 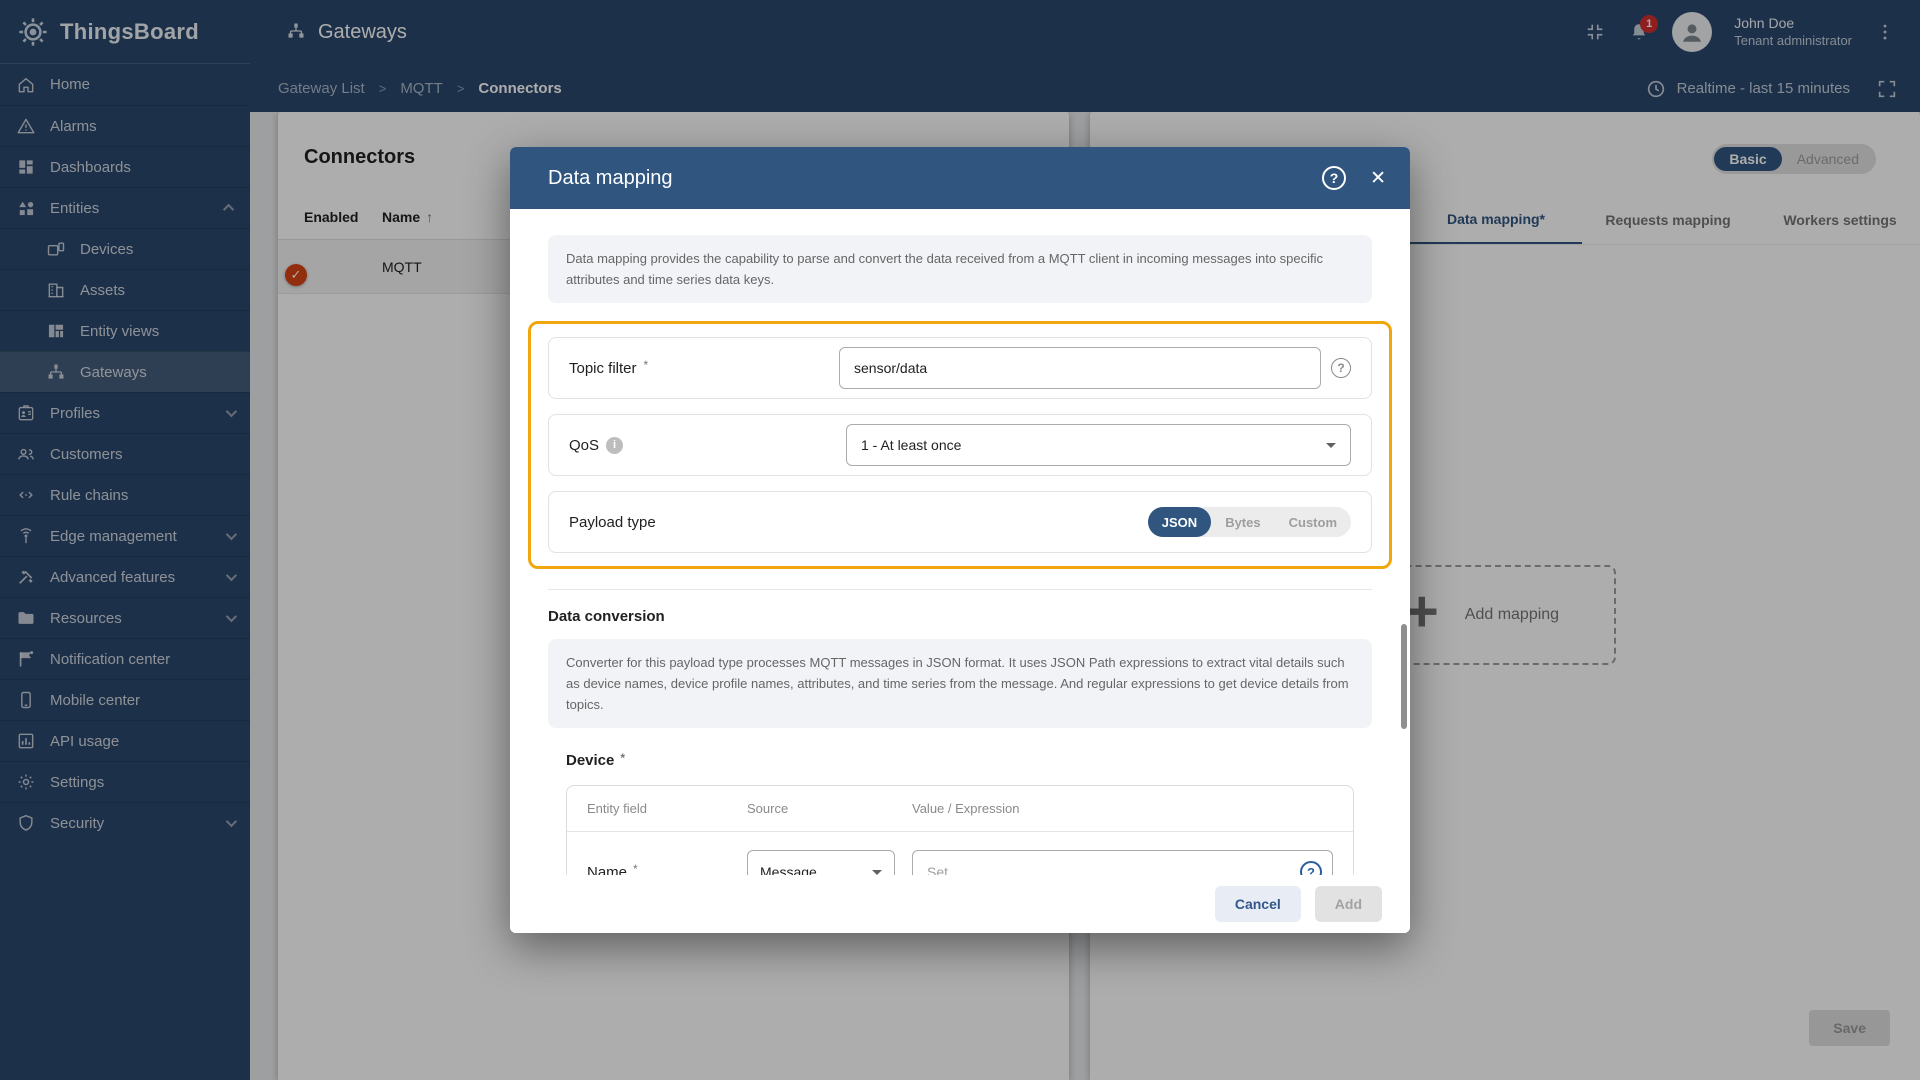 I want to click on notification-center-icon, so click(x=26, y=659).